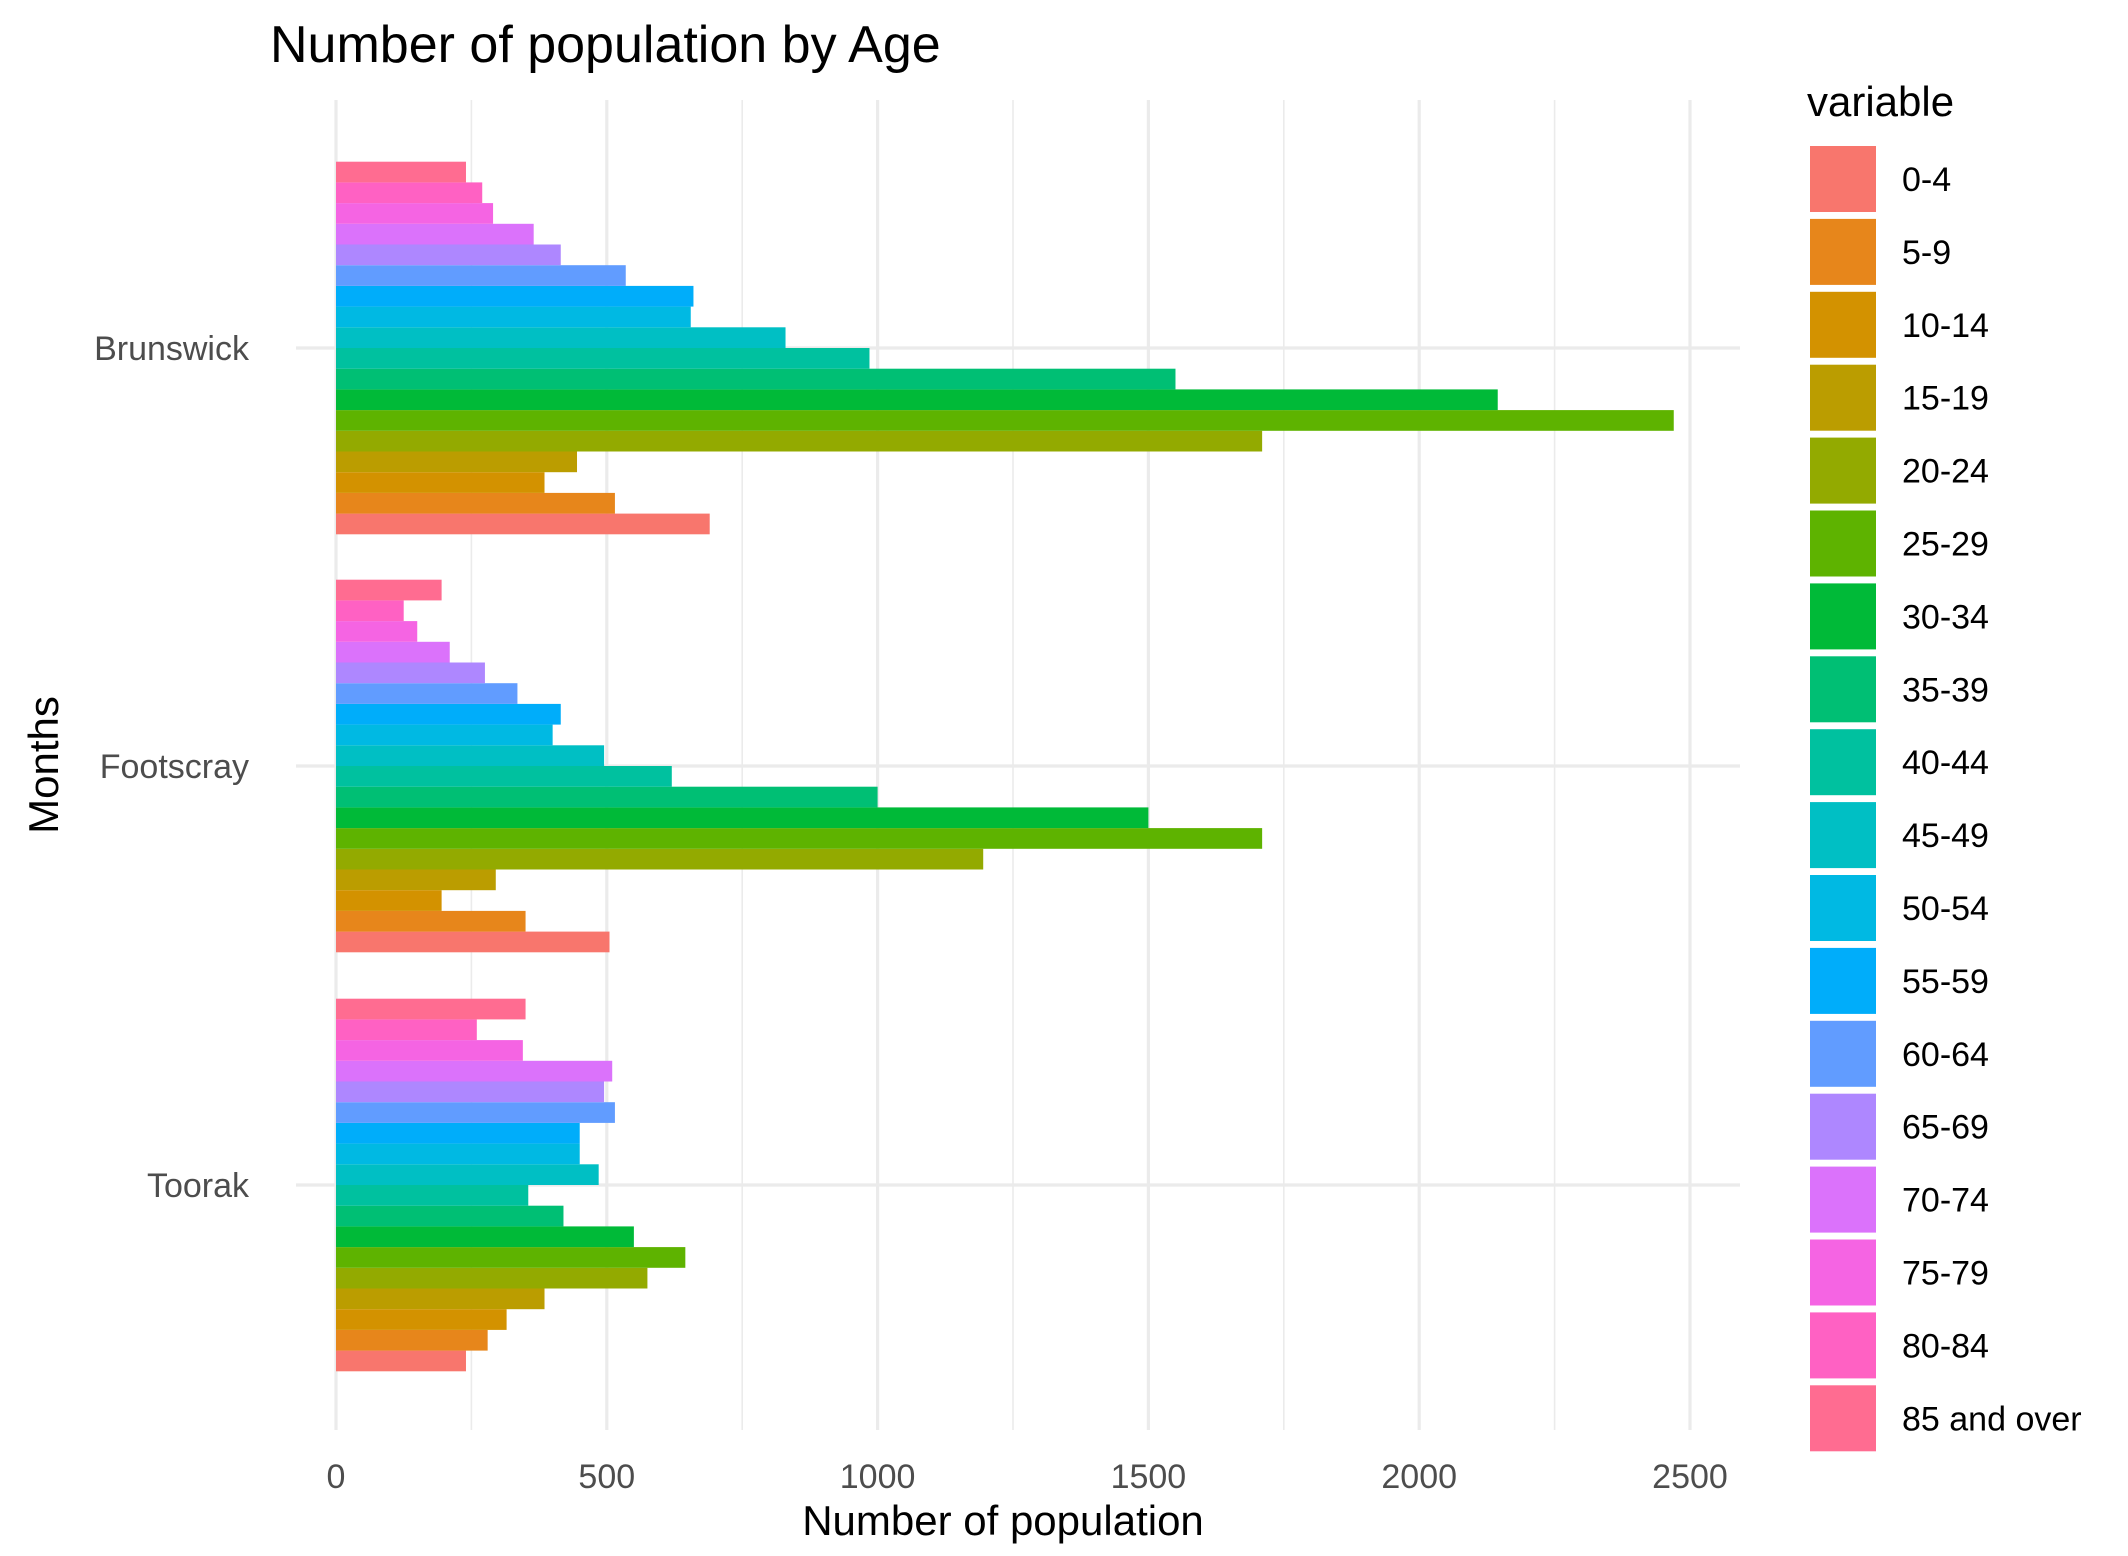 The width and height of the screenshot is (2128, 1556). What do you see at coordinates (198, 1186) in the screenshot?
I see `y-tick-label: Toorak` at bounding box center [198, 1186].